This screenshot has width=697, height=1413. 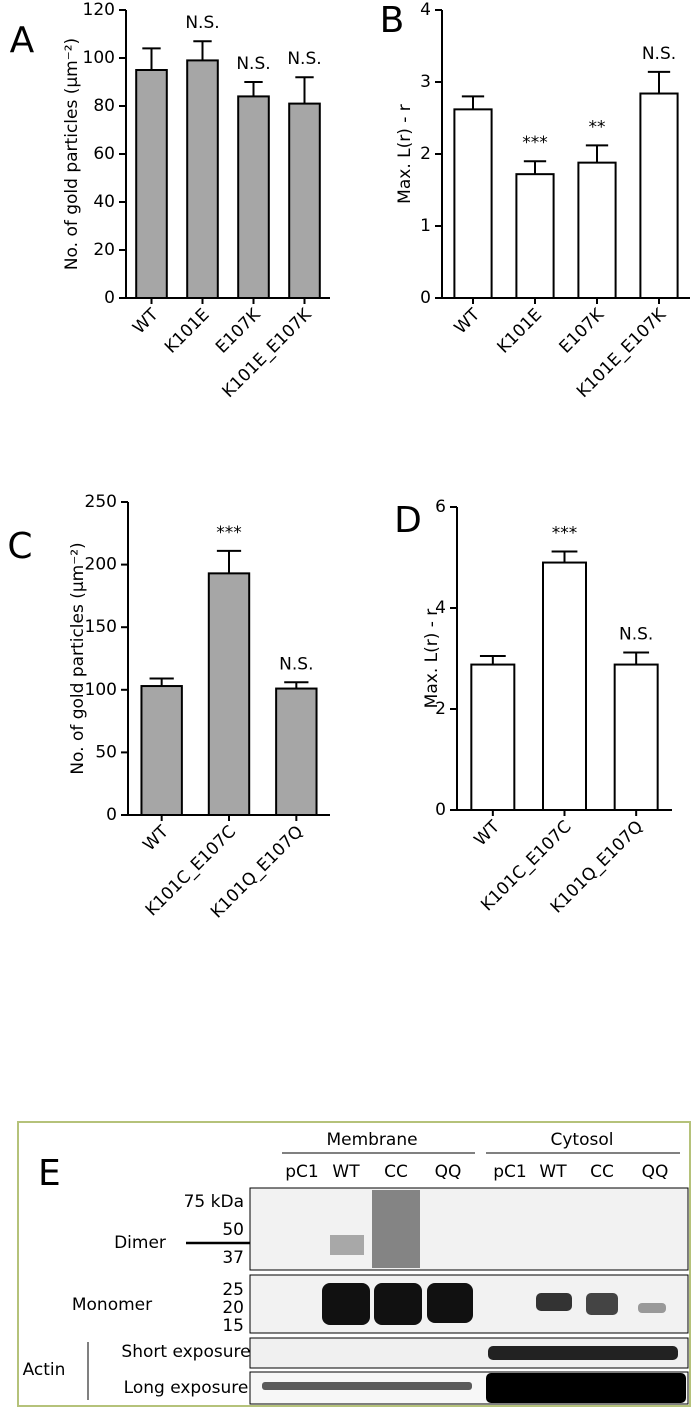 What do you see at coordinates (99, 10) in the screenshot?
I see `y-tick-label: 120` at bounding box center [99, 10].